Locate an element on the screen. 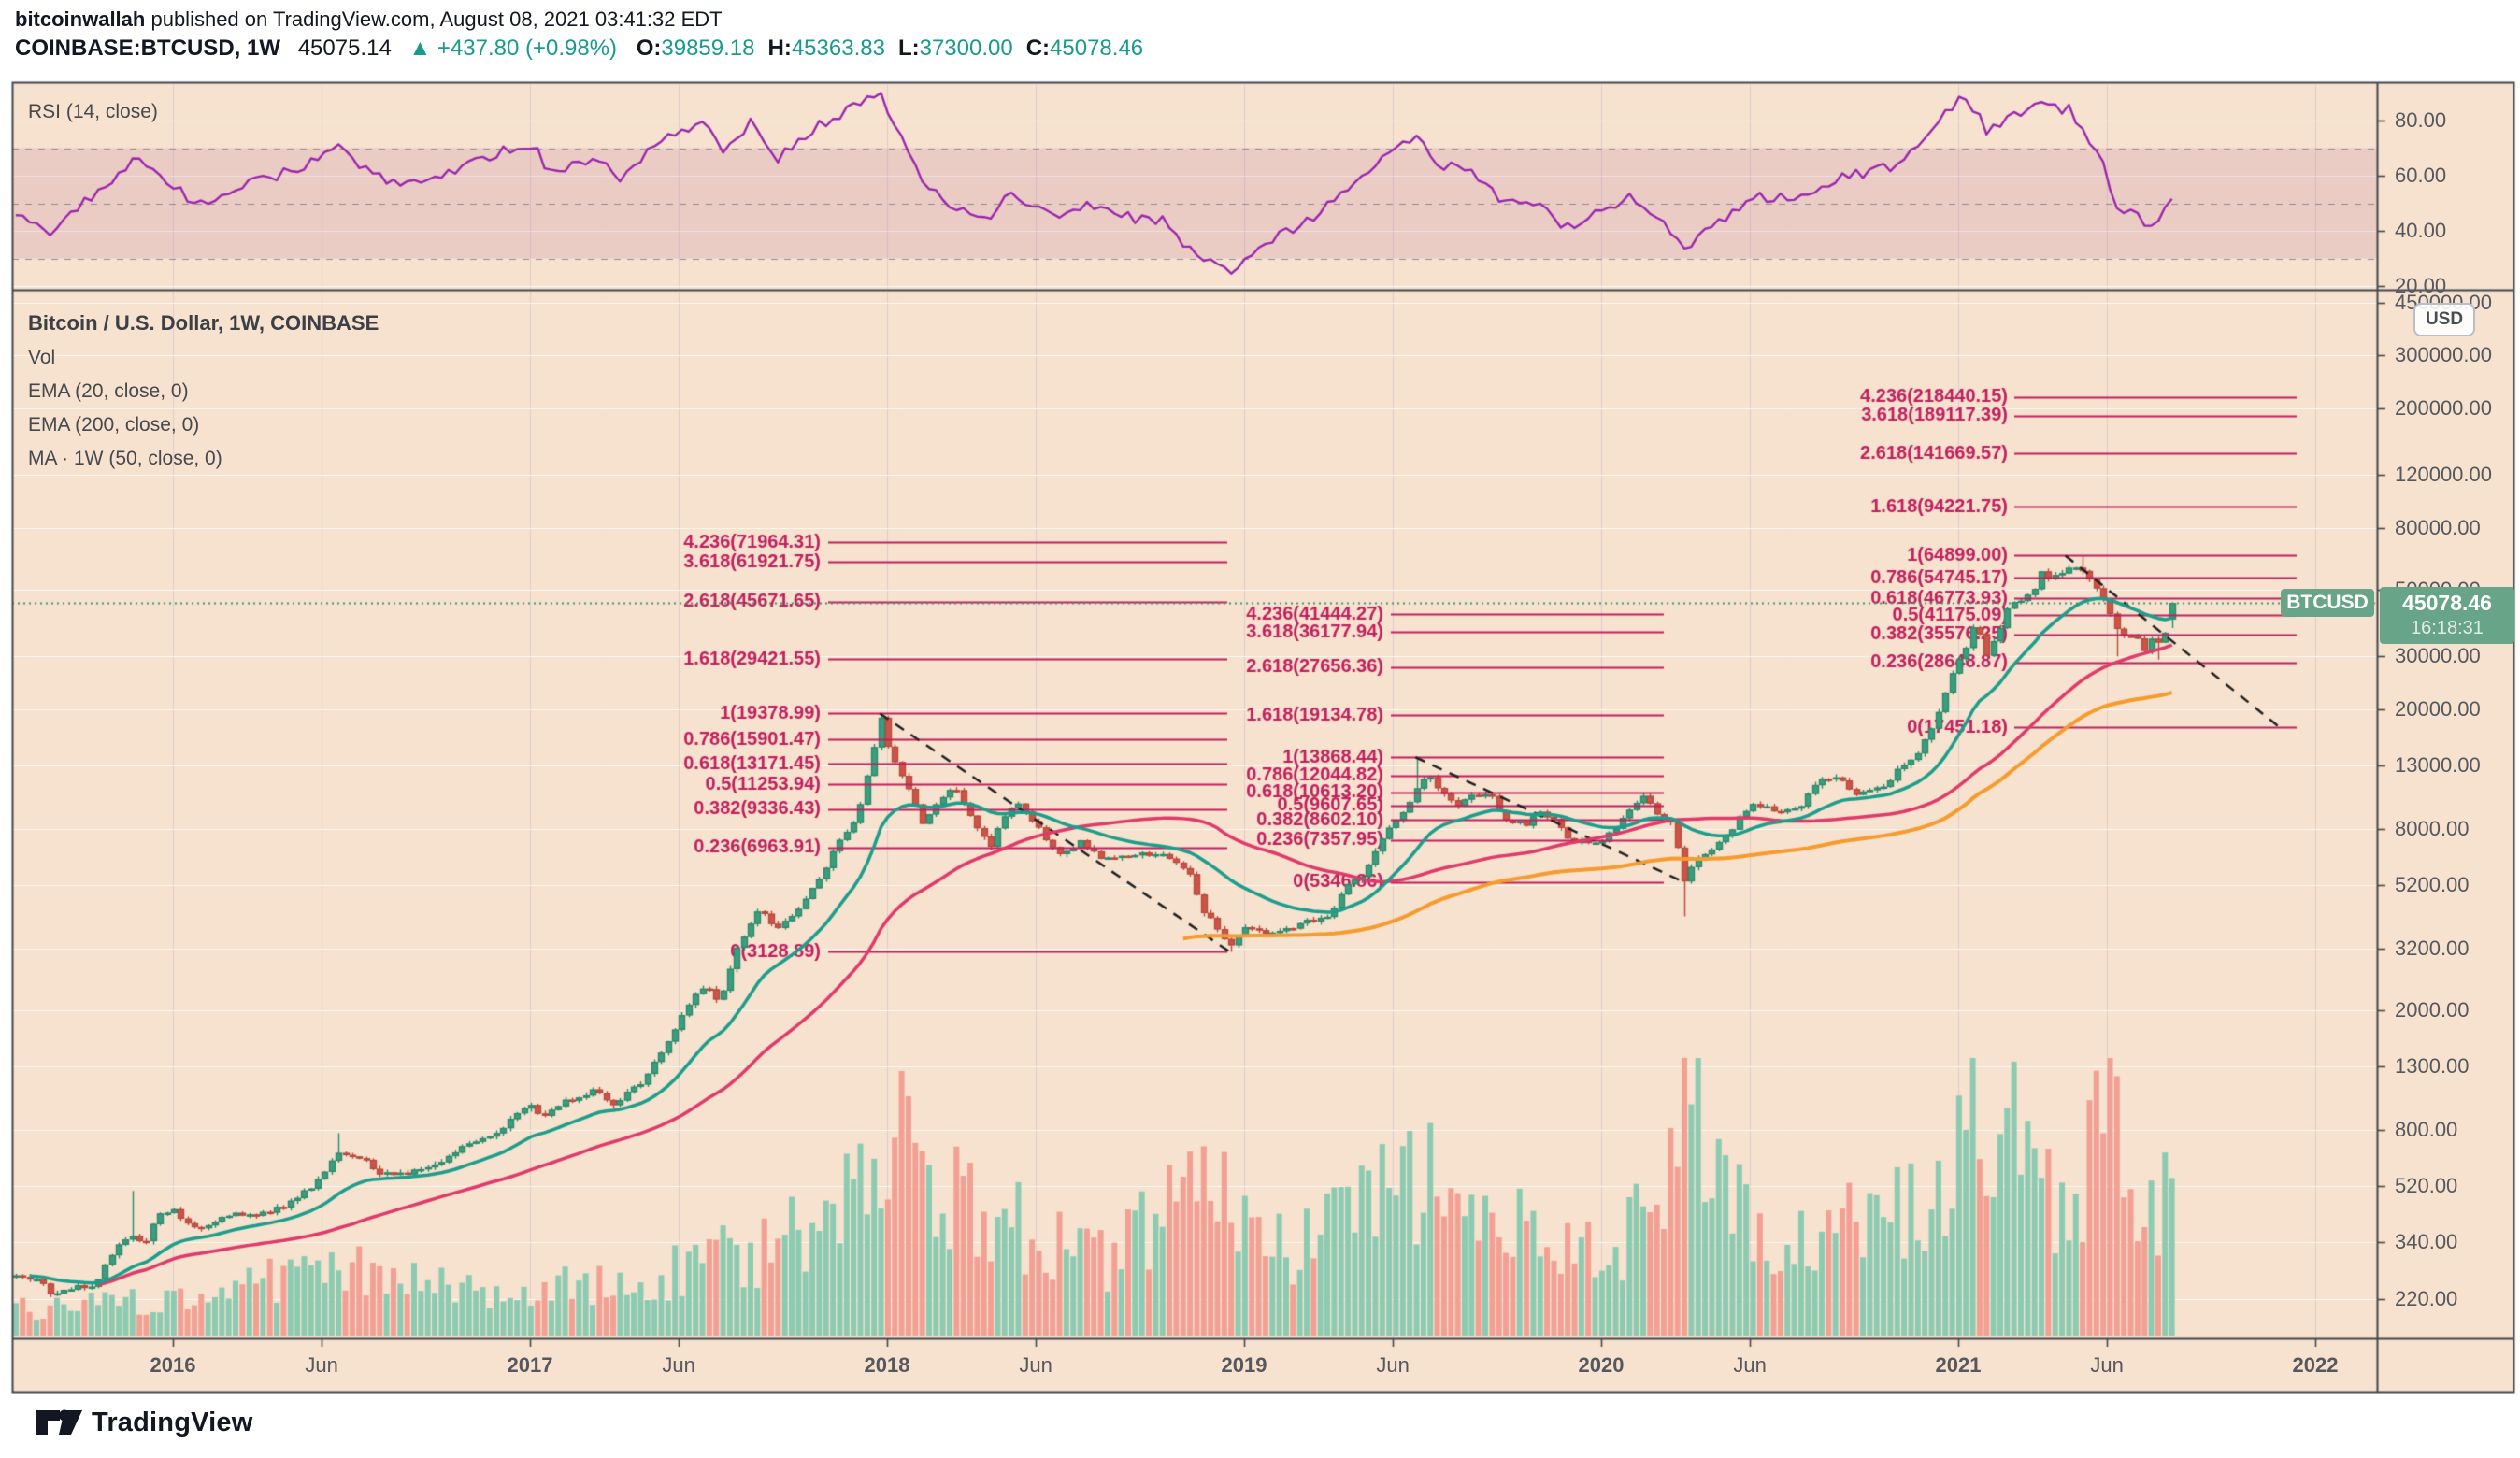  price-axis-label: 200000.00 is located at coordinates (2443, 408).